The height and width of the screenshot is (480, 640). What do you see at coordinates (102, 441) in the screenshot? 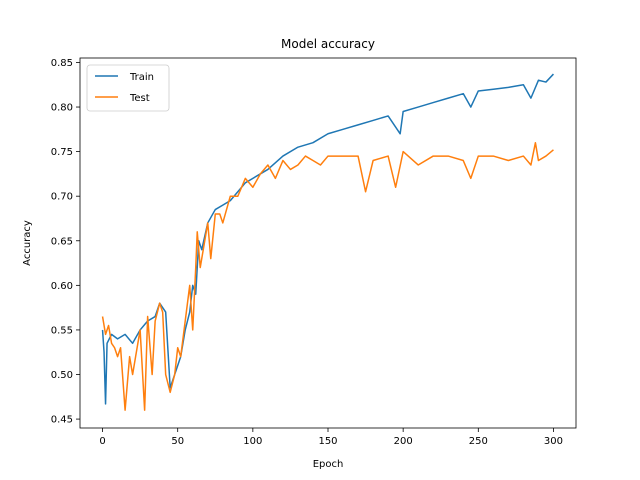
I see `x-tick-label: 0` at bounding box center [102, 441].